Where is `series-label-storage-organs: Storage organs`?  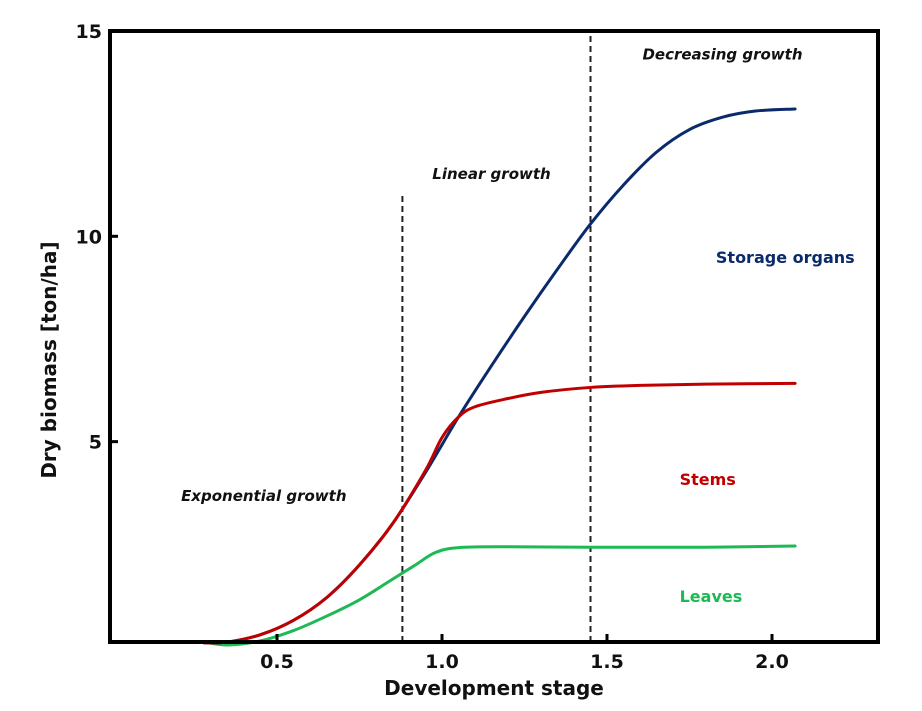 series-label-storage-organs: Storage organs is located at coordinates (785, 257).